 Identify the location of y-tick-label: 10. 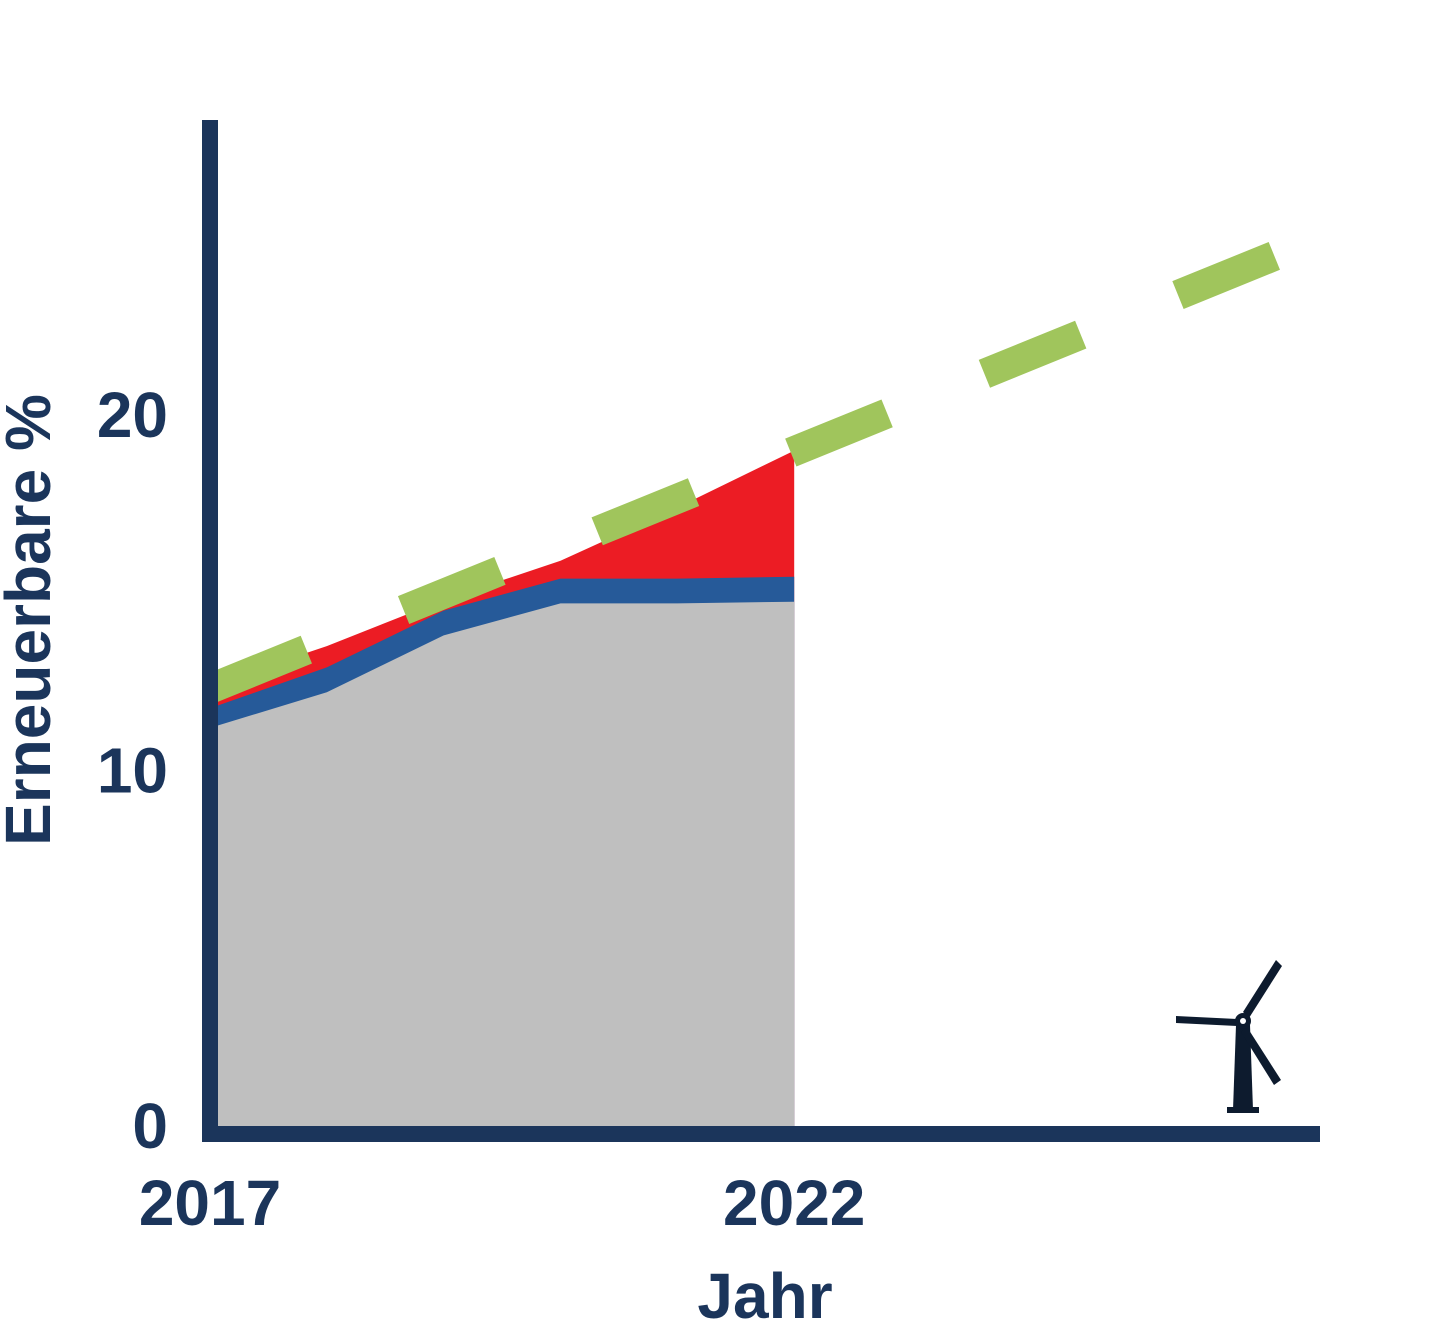
(132, 771).